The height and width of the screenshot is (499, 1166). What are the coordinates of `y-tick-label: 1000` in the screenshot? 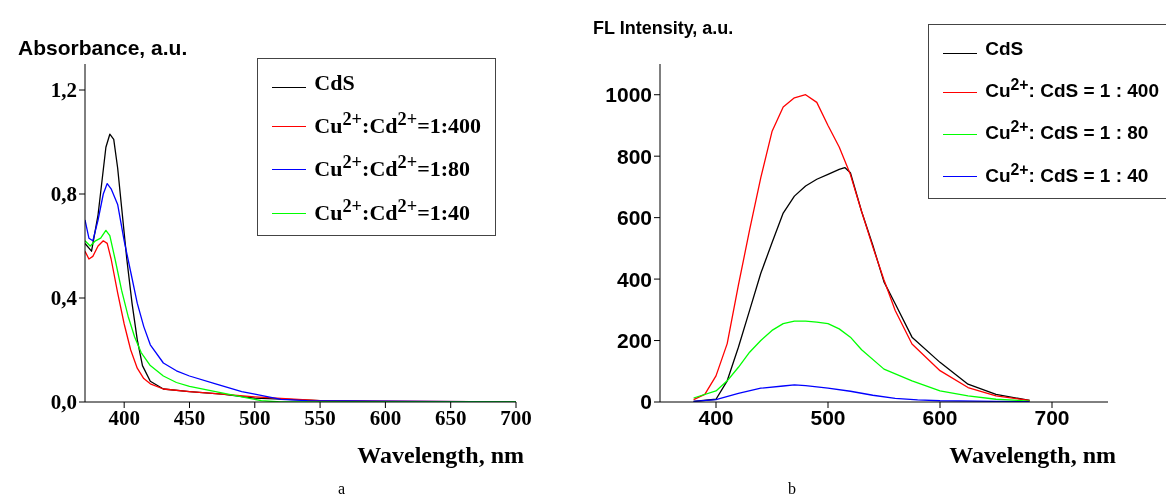 It's located at (628, 95).